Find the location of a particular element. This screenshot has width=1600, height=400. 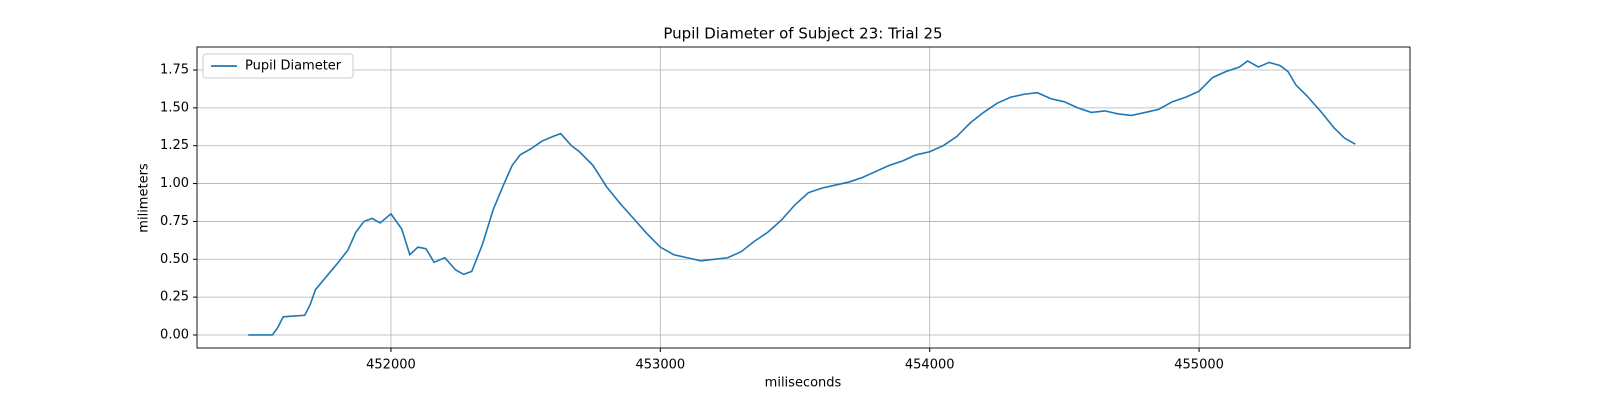

y-tick-label: 1.25 is located at coordinates (174, 145).